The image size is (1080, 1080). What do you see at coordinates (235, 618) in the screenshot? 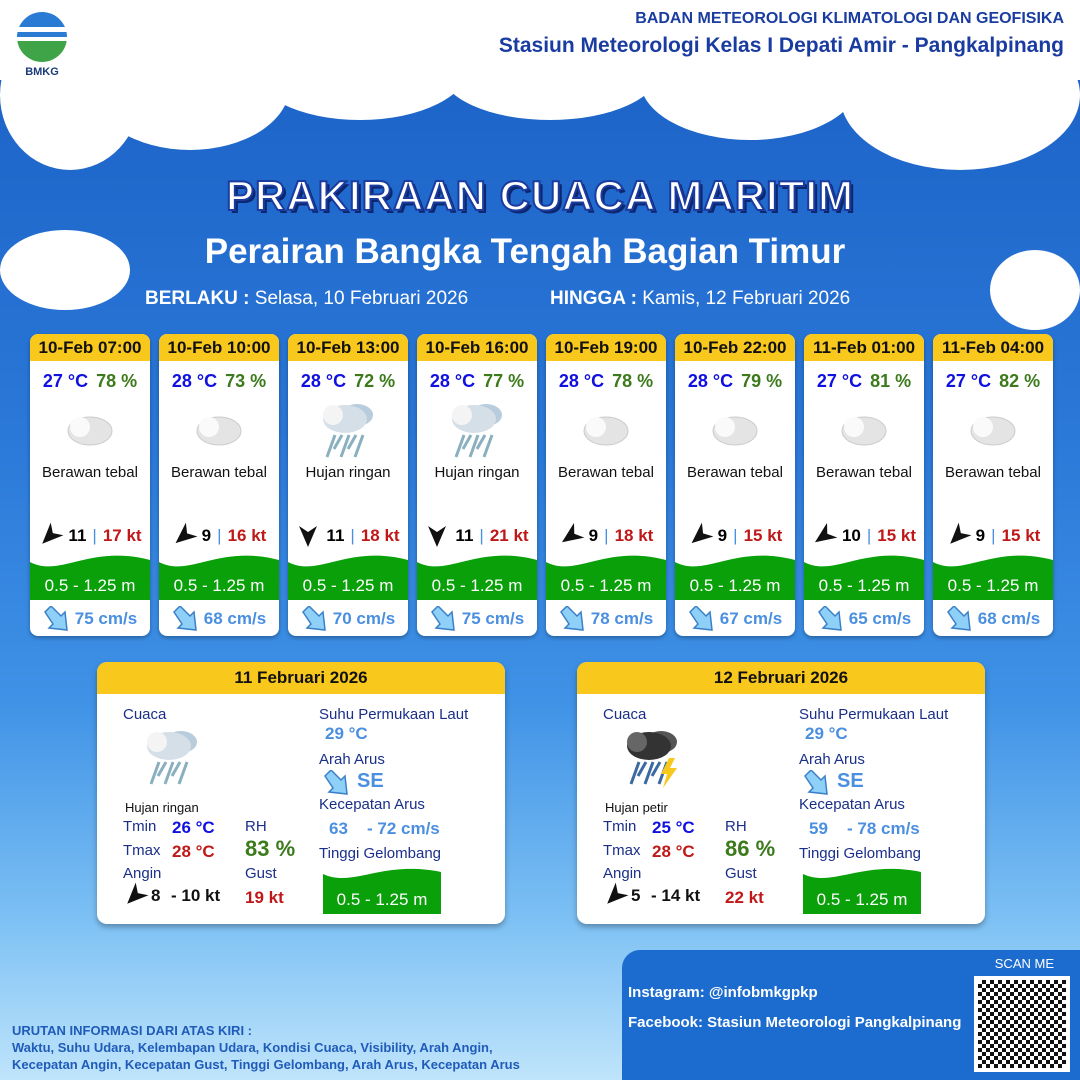
I see `current-speed: 68 cm/s` at bounding box center [235, 618].